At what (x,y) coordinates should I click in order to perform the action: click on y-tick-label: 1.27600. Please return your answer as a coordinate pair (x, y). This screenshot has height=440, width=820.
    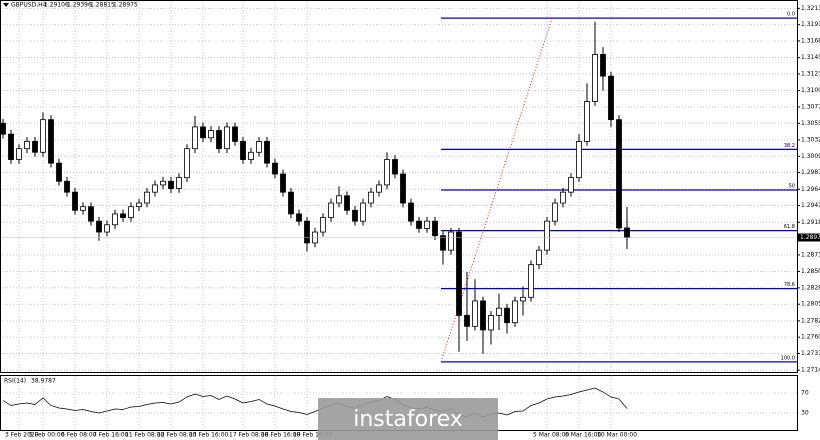
    Looking at the image, I should click on (810, 337).